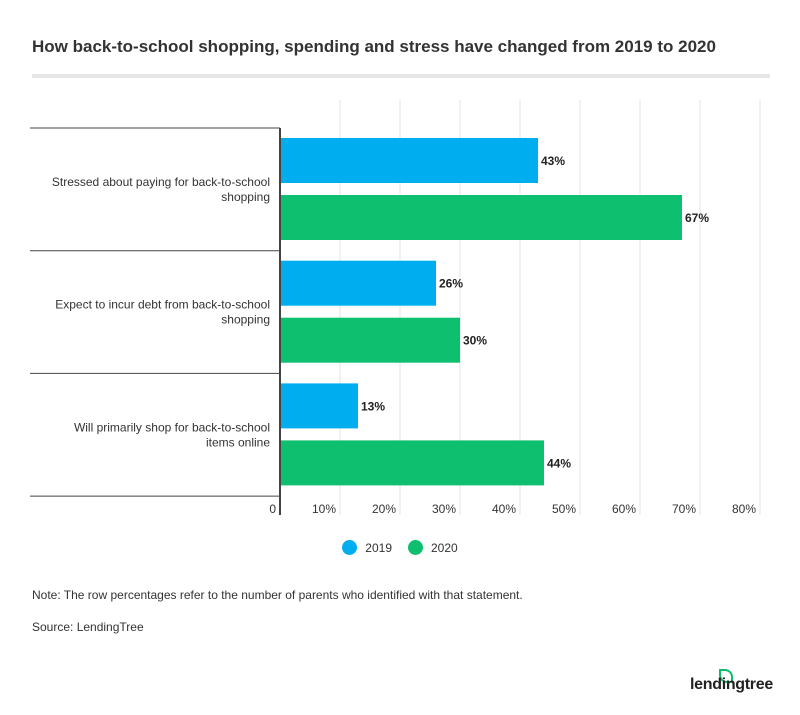 The width and height of the screenshot is (800, 715). I want to click on legend-item-2019: 2019, so click(367, 547).